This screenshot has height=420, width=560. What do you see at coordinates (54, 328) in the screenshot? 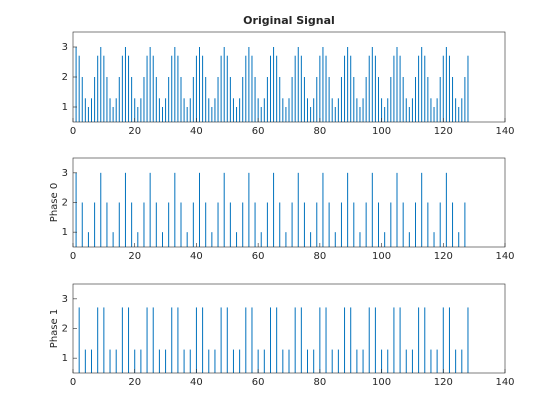
I see `y-axis-label: Phase 1` at bounding box center [54, 328].